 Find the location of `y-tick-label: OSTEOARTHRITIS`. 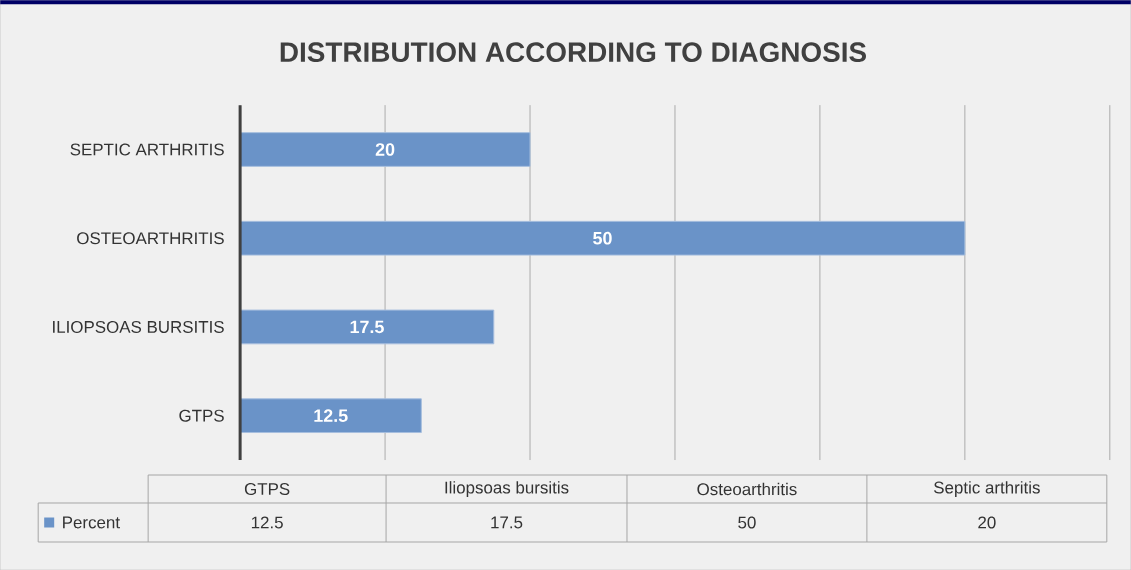

y-tick-label: OSTEOARTHRITIS is located at coordinates (150, 238).